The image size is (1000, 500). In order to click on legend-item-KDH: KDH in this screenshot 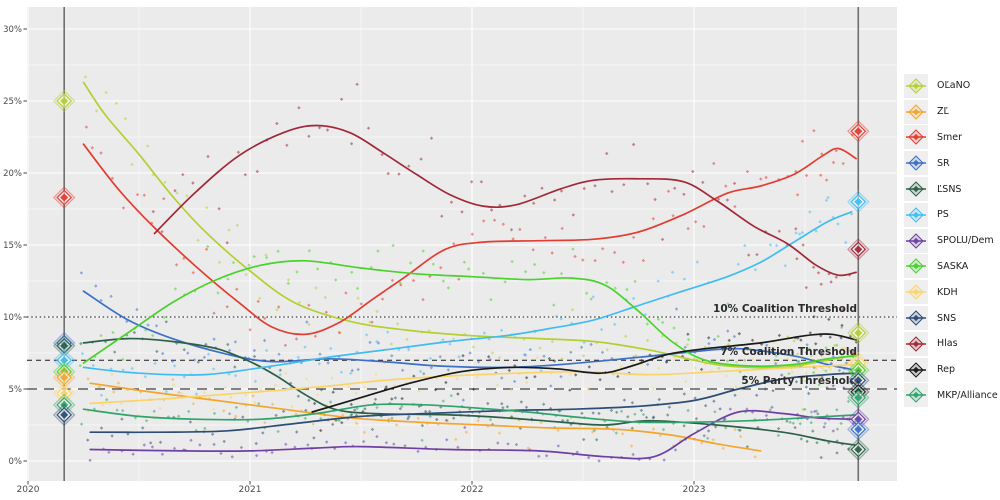, I will do `click(951, 292)`.